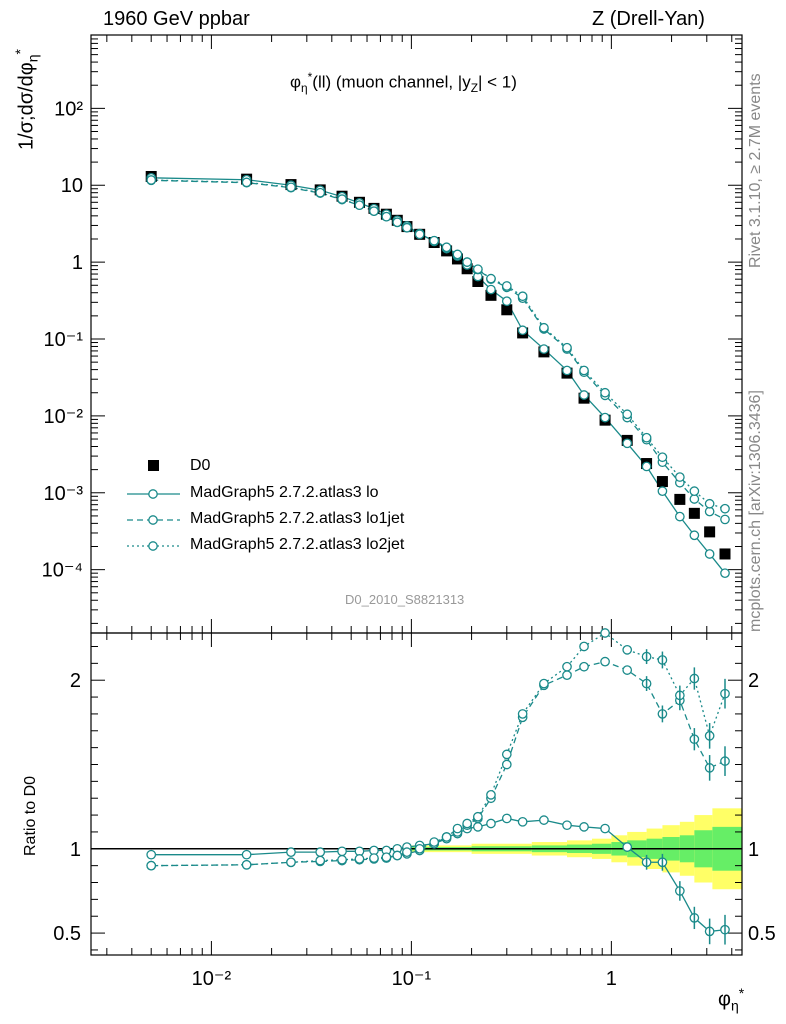 The image size is (786, 1024). What do you see at coordinates (762, 934) in the screenshot?
I see `ratio-y-tick-label-right: 0.5` at bounding box center [762, 934].